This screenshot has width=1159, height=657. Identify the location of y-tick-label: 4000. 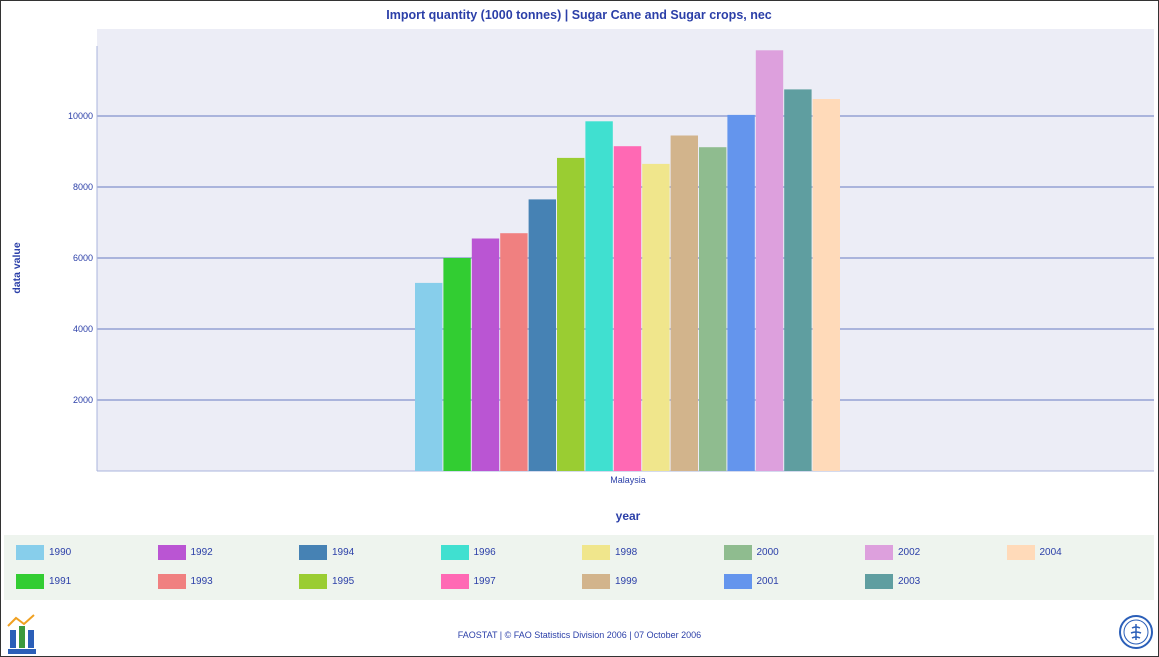
(83, 329).